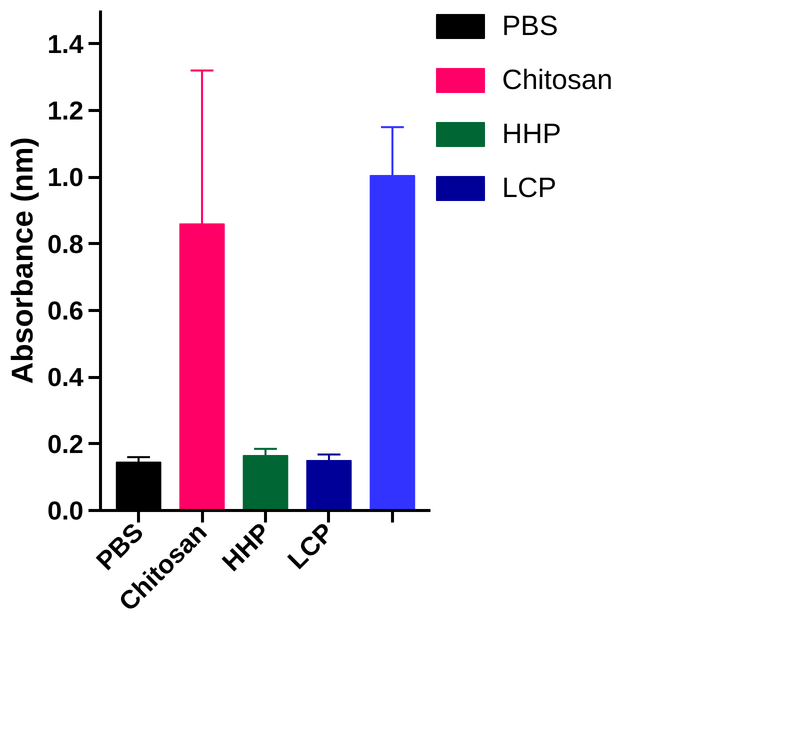  What do you see at coordinates (65, 177) in the screenshot?
I see `y-tick-label: 1.0` at bounding box center [65, 177].